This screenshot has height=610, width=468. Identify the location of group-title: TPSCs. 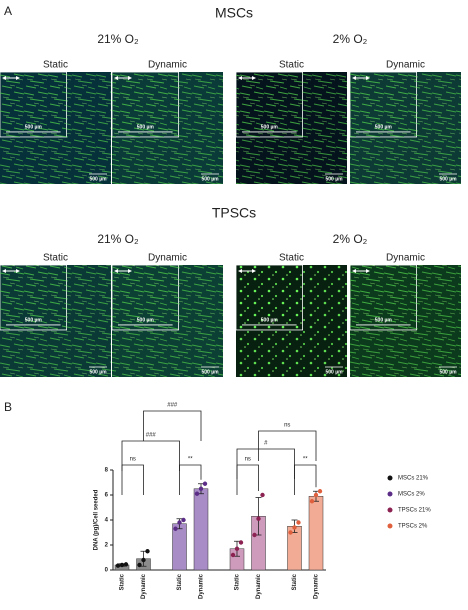
(234, 213).